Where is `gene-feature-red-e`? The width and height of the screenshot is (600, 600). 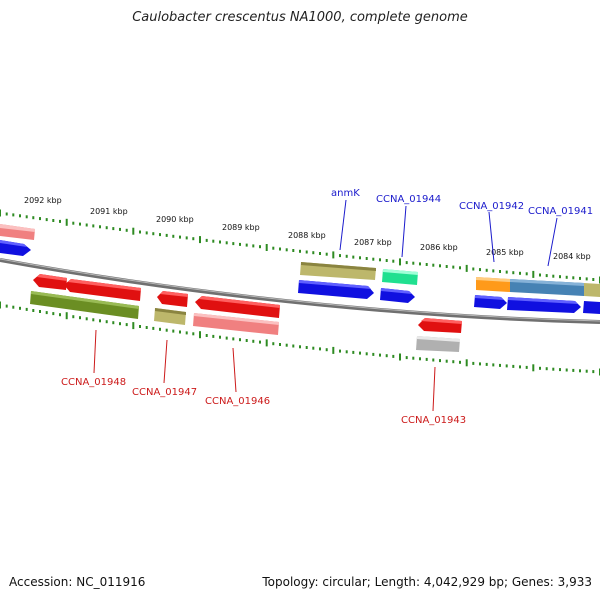
gene-feature-red-e is located at coordinates (440, 325).